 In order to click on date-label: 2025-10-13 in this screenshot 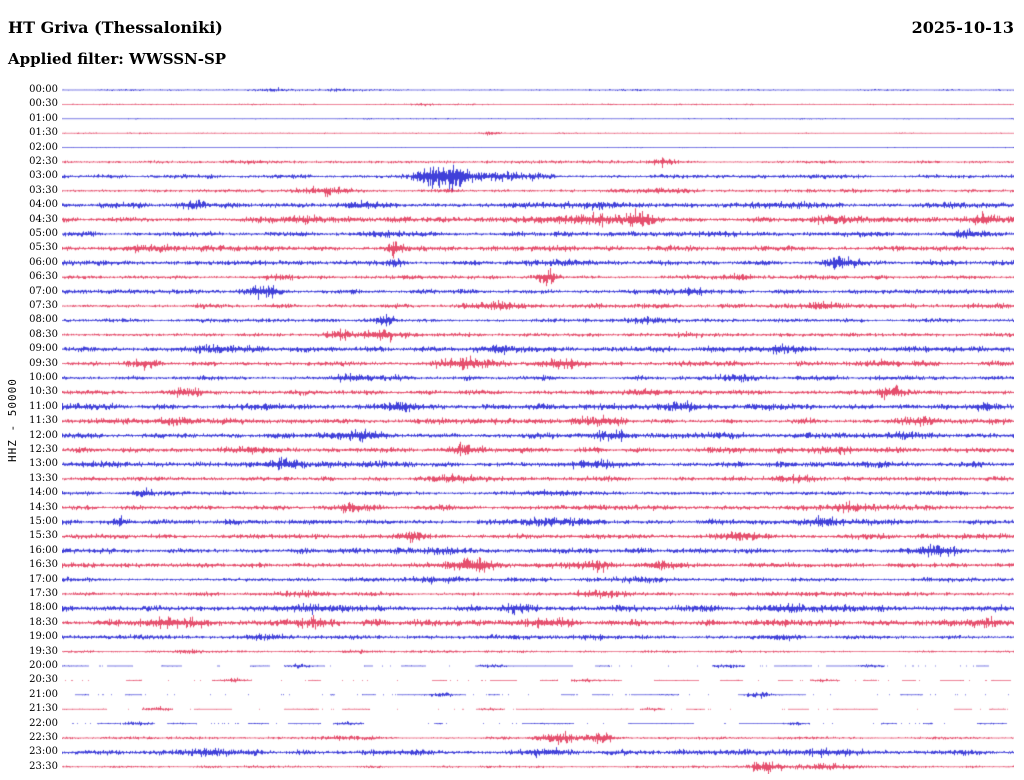, I will do `click(962, 27)`.